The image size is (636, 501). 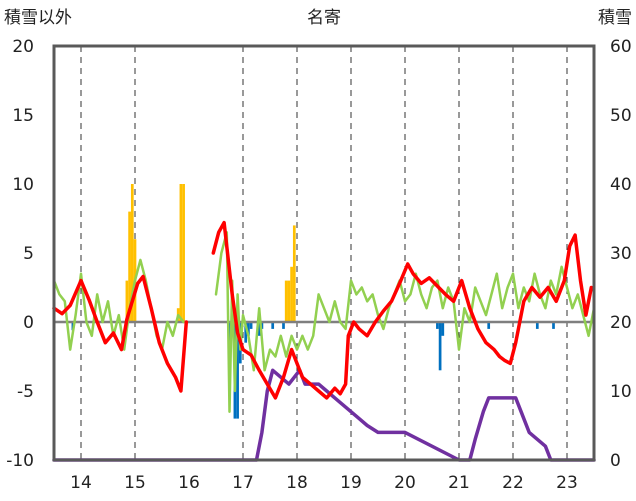 I want to click on right-y-tick-label: 10, so click(x=621, y=392).